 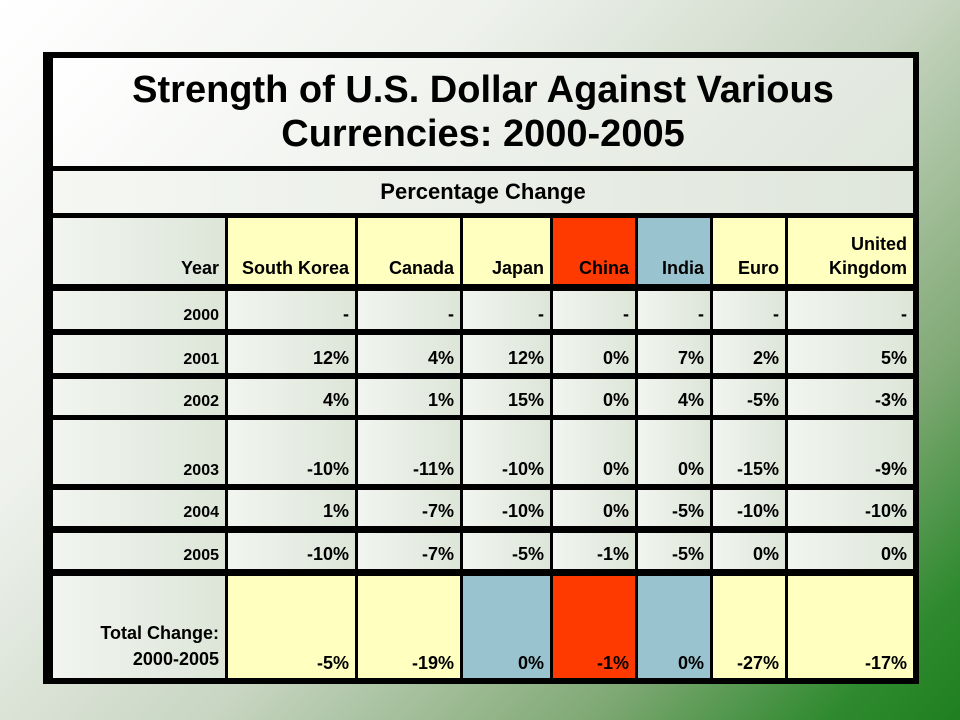 What do you see at coordinates (291, 627) in the screenshot?
I see `total-south-korea: -5%` at bounding box center [291, 627].